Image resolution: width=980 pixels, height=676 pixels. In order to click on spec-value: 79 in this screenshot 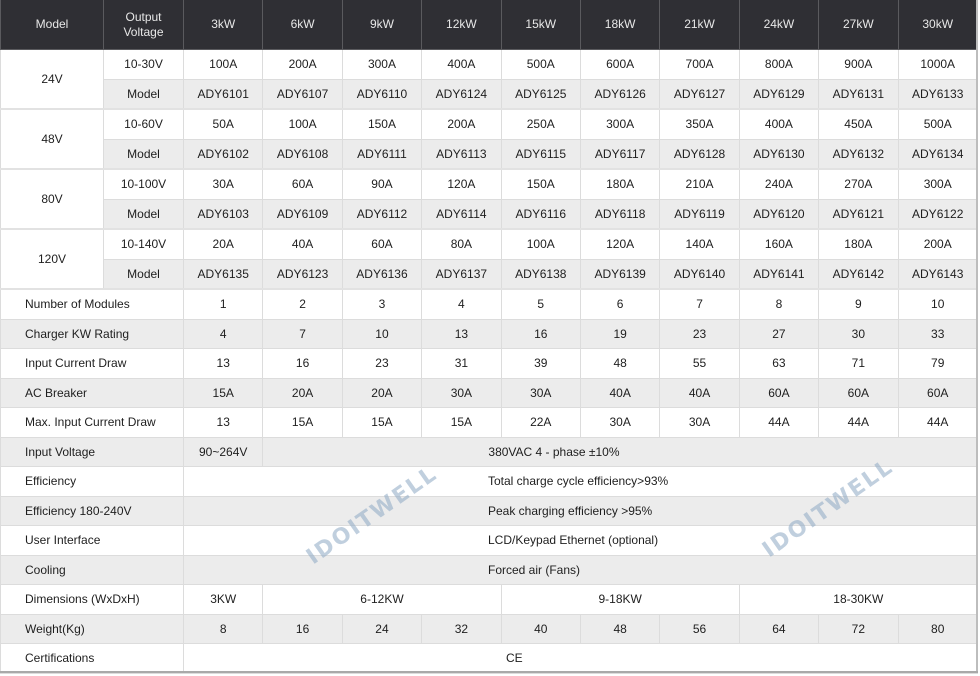, I will do `click(937, 363)`.